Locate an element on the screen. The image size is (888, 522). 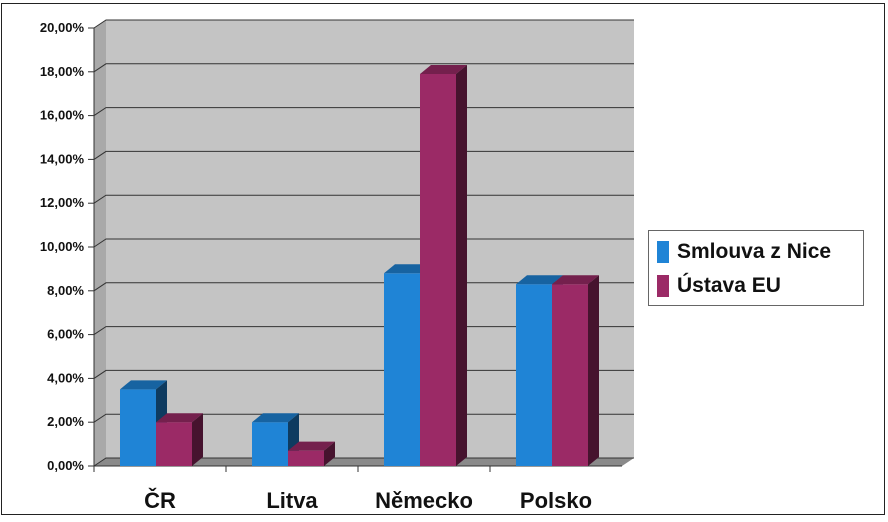
plot-floor is located at coordinates (364, 462).